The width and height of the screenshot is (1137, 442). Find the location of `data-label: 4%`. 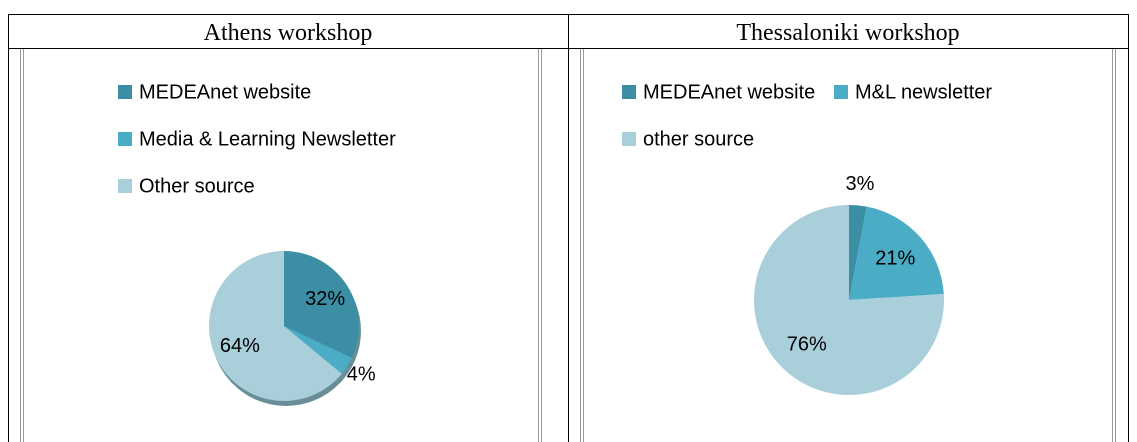

data-label: 4% is located at coordinates (361, 374).